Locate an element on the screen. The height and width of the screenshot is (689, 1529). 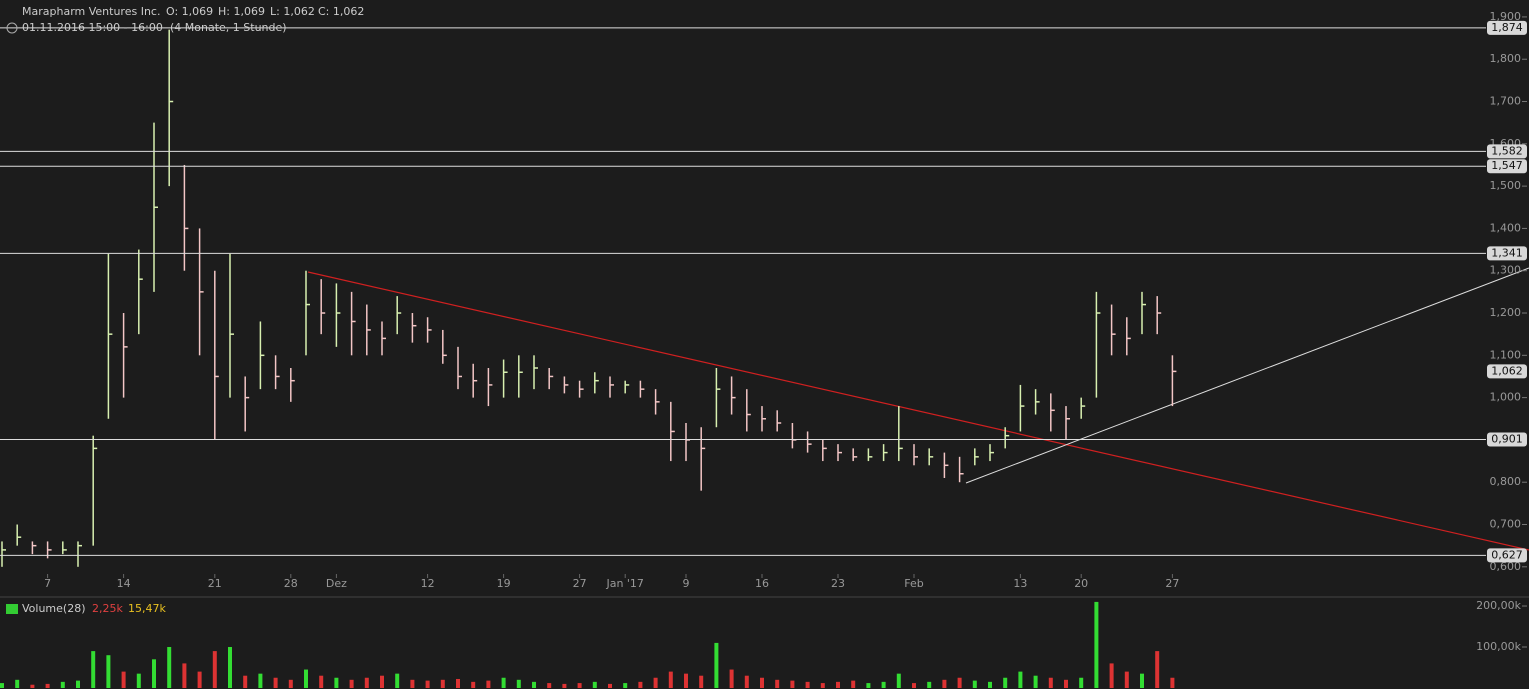
level-label: 1,341 is located at coordinates (1507, 252).